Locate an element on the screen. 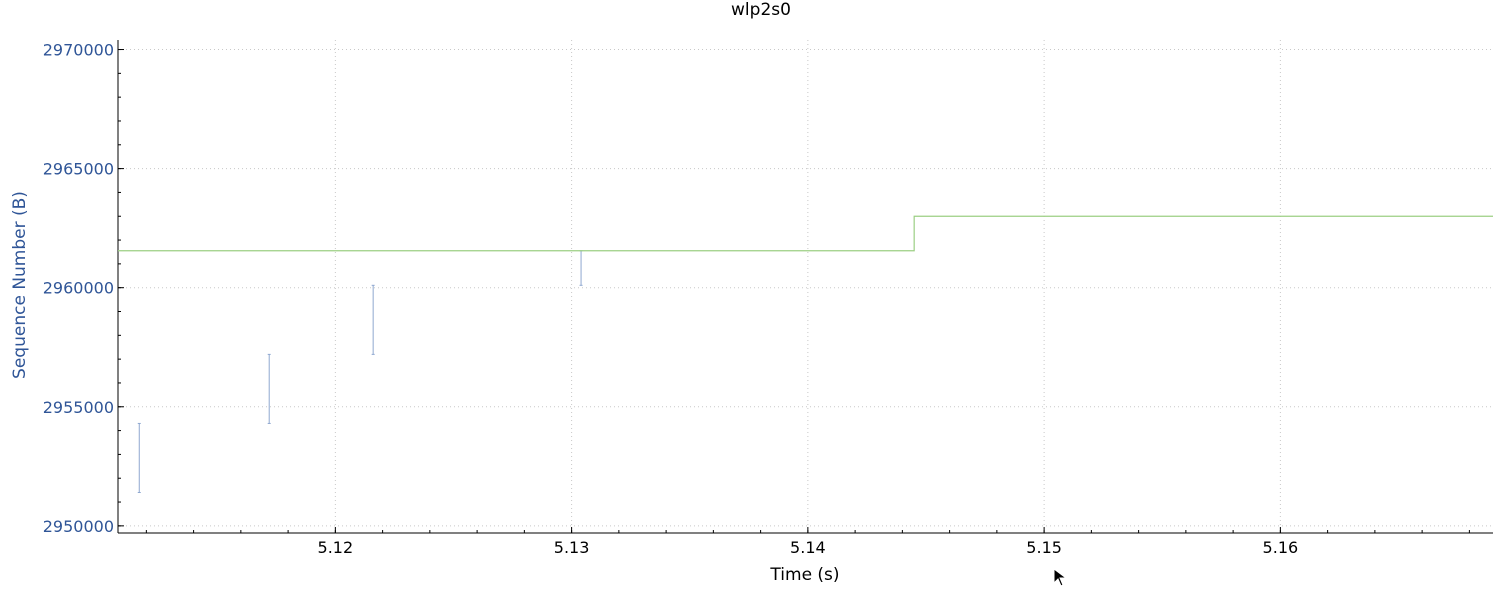 The image size is (1505, 591). y-tick-label: 2965000 is located at coordinates (78, 169).